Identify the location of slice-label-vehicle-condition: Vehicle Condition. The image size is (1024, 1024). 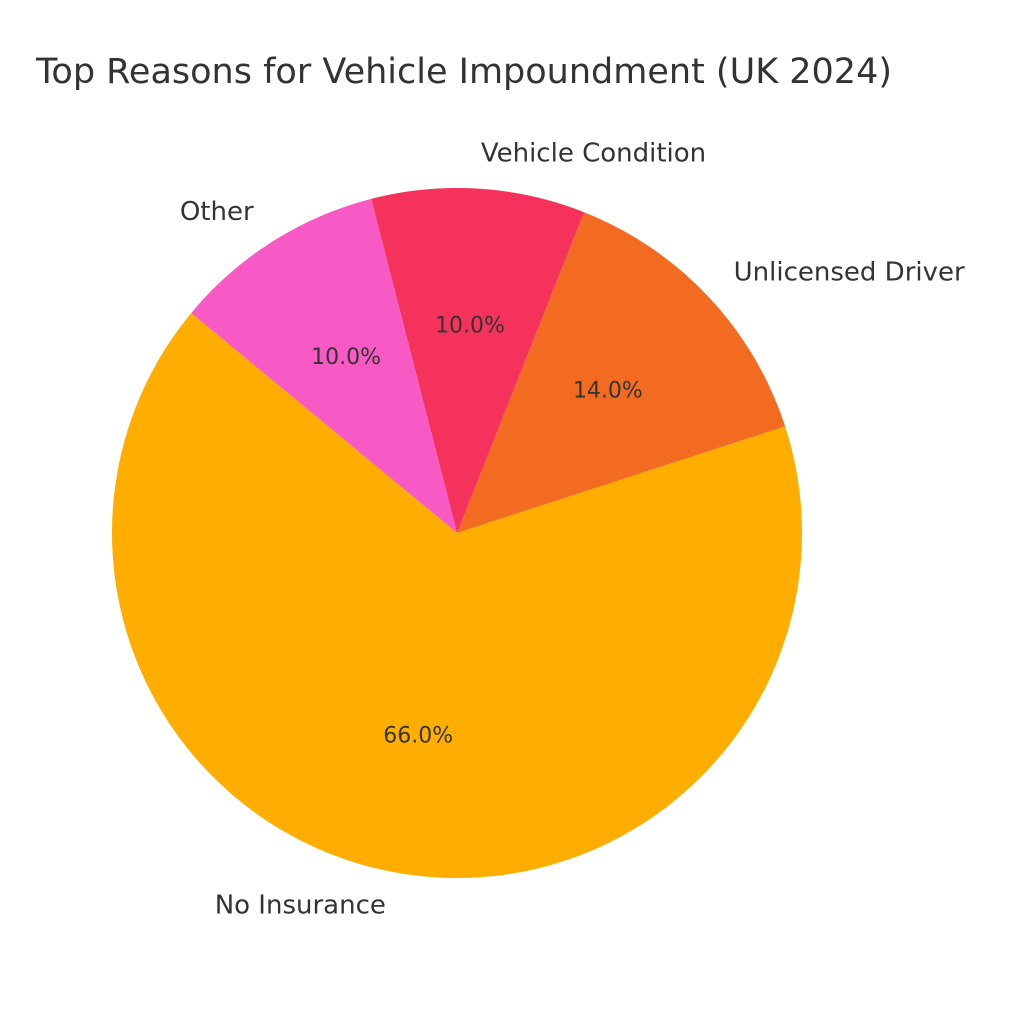
(593, 154).